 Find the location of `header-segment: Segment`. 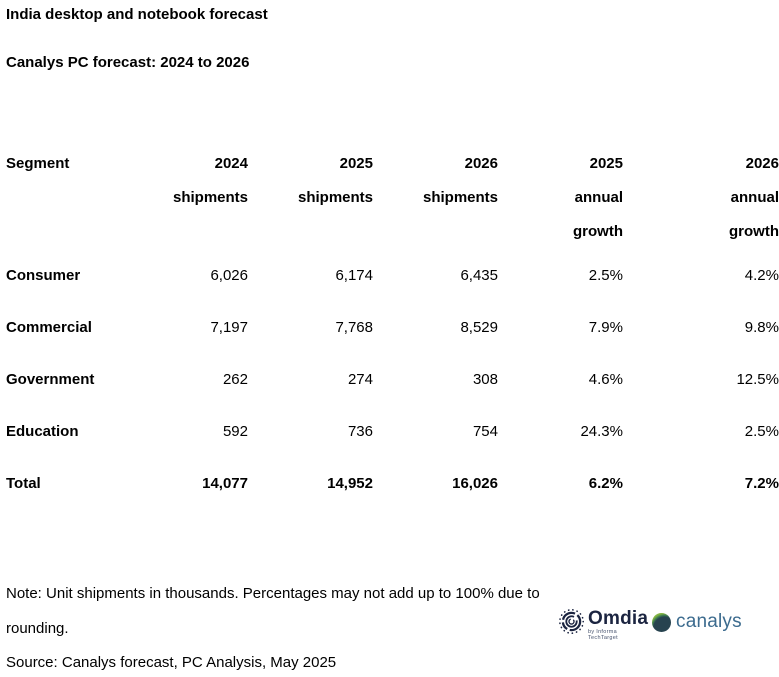

header-segment: Segment is located at coordinates (38, 163).